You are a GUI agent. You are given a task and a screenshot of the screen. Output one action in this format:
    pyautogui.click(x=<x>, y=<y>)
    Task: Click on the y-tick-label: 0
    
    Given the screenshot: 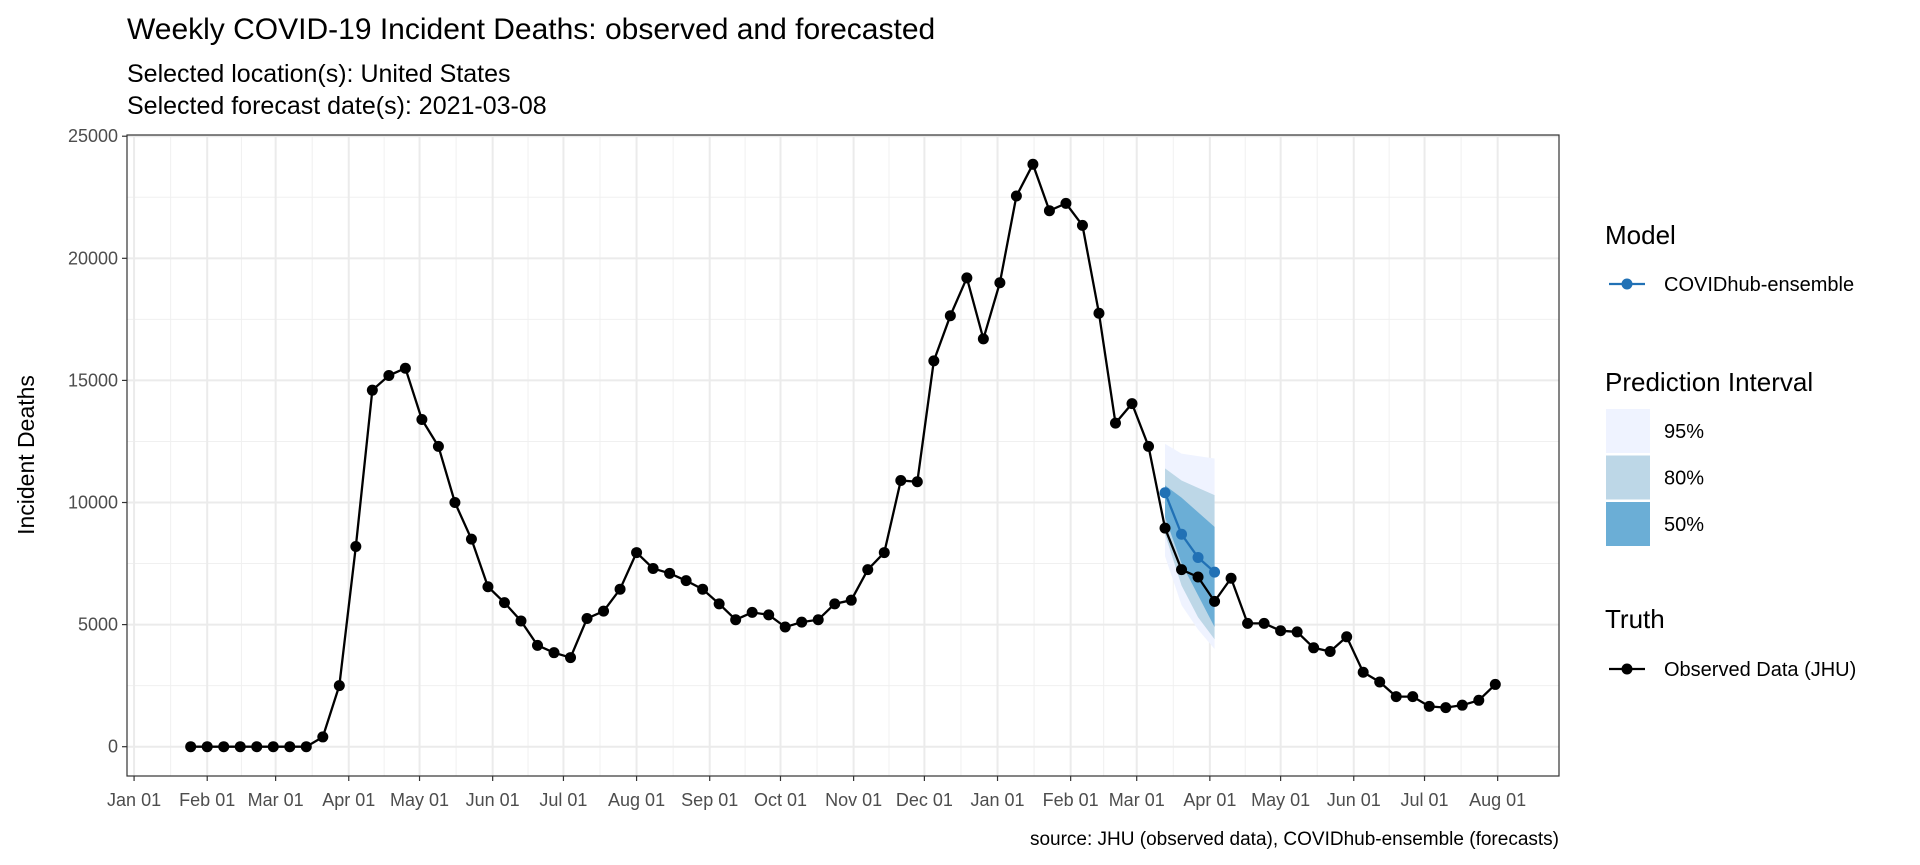 What is the action you would take?
    pyautogui.click(x=113, y=747)
    